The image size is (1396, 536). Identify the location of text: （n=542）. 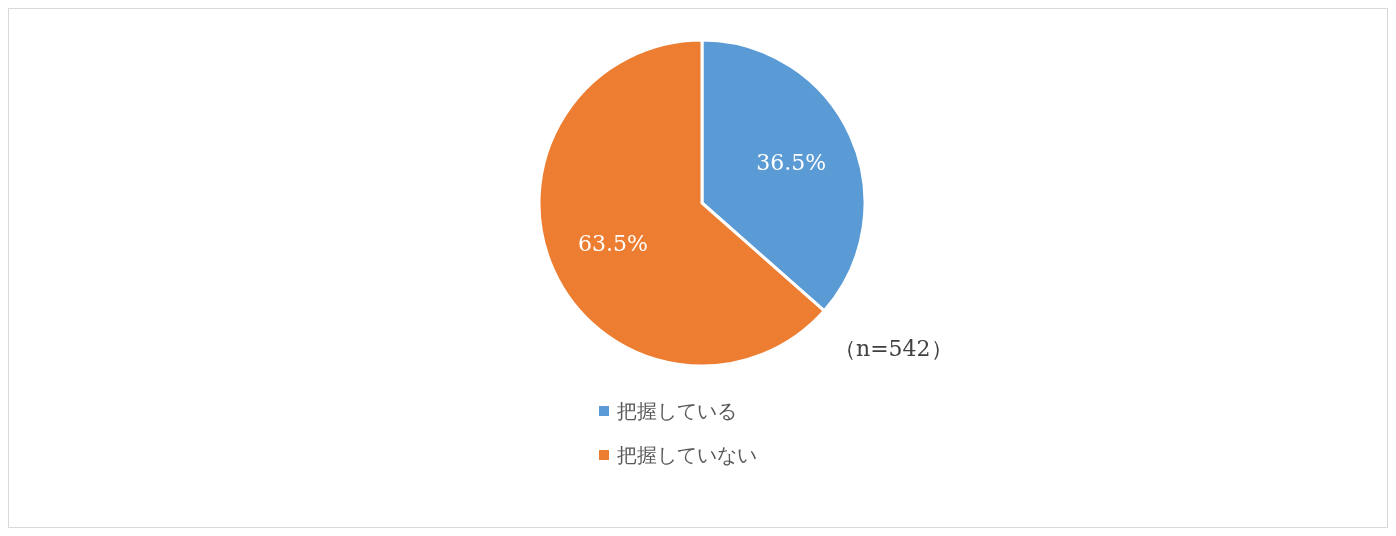
(893, 349).